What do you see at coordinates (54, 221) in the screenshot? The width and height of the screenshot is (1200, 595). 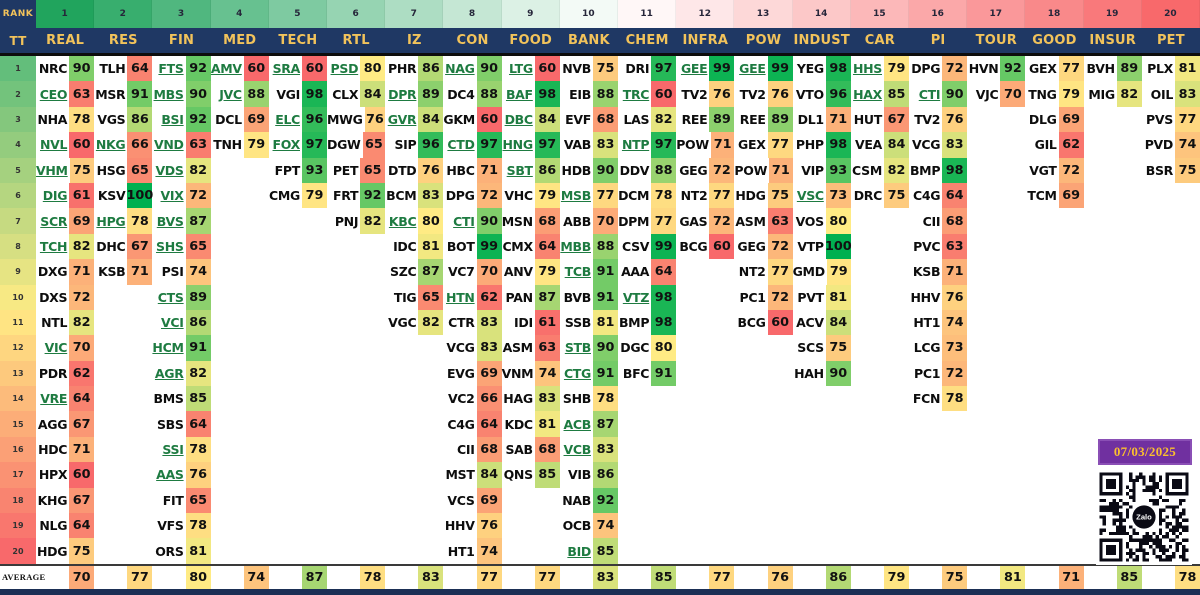 I see `ticker-link-SCR: SCR` at bounding box center [54, 221].